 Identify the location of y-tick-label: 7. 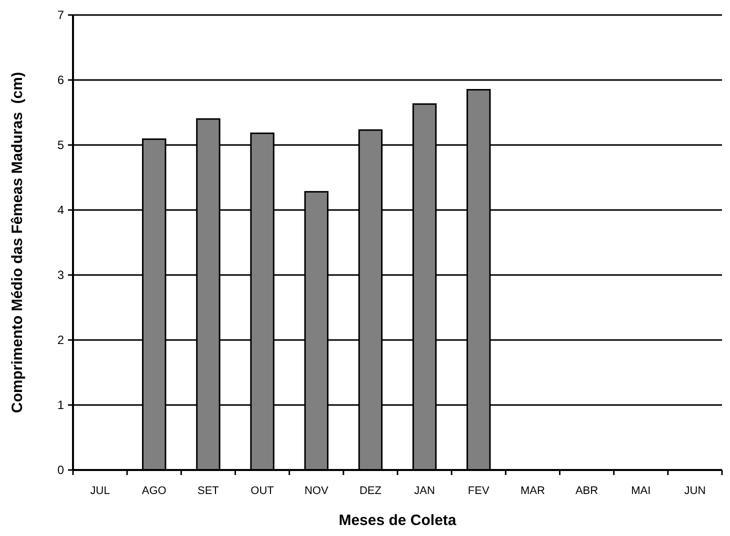
(60, 15).